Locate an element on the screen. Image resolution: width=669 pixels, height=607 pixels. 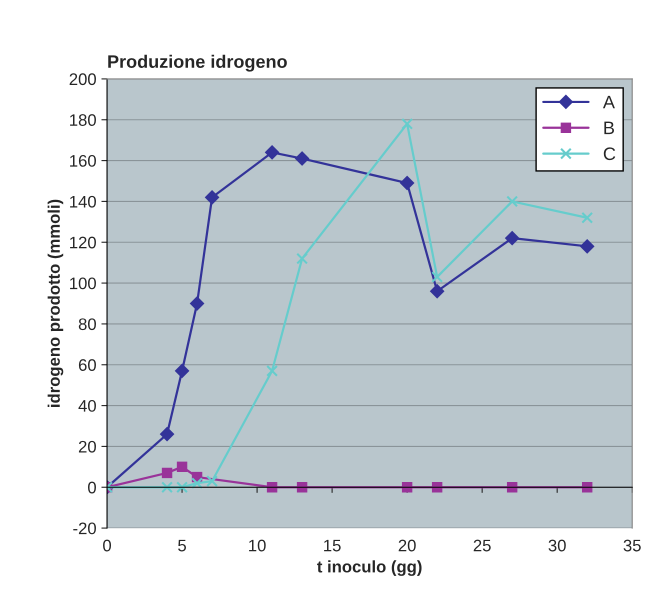
x-tick-label: 20 is located at coordinates (407, 546).